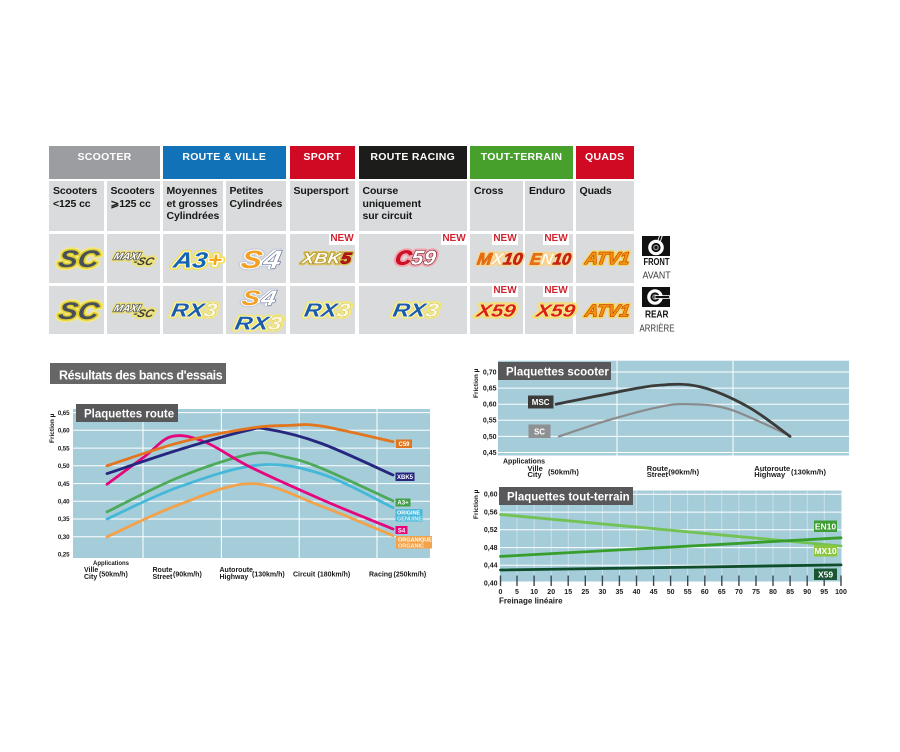 This screenshot has width=900, height=752. I want to click on svg-text: 0,55, so click(490, 421).